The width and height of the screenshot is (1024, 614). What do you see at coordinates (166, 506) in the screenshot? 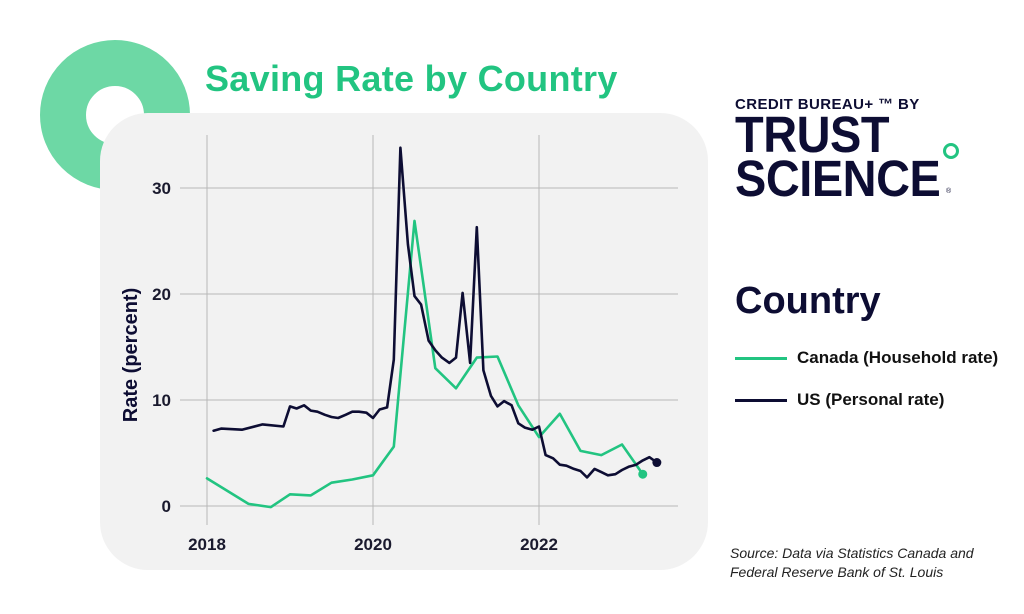
I see `y-tick-label-0: 0` at bounding box center [166, 506].